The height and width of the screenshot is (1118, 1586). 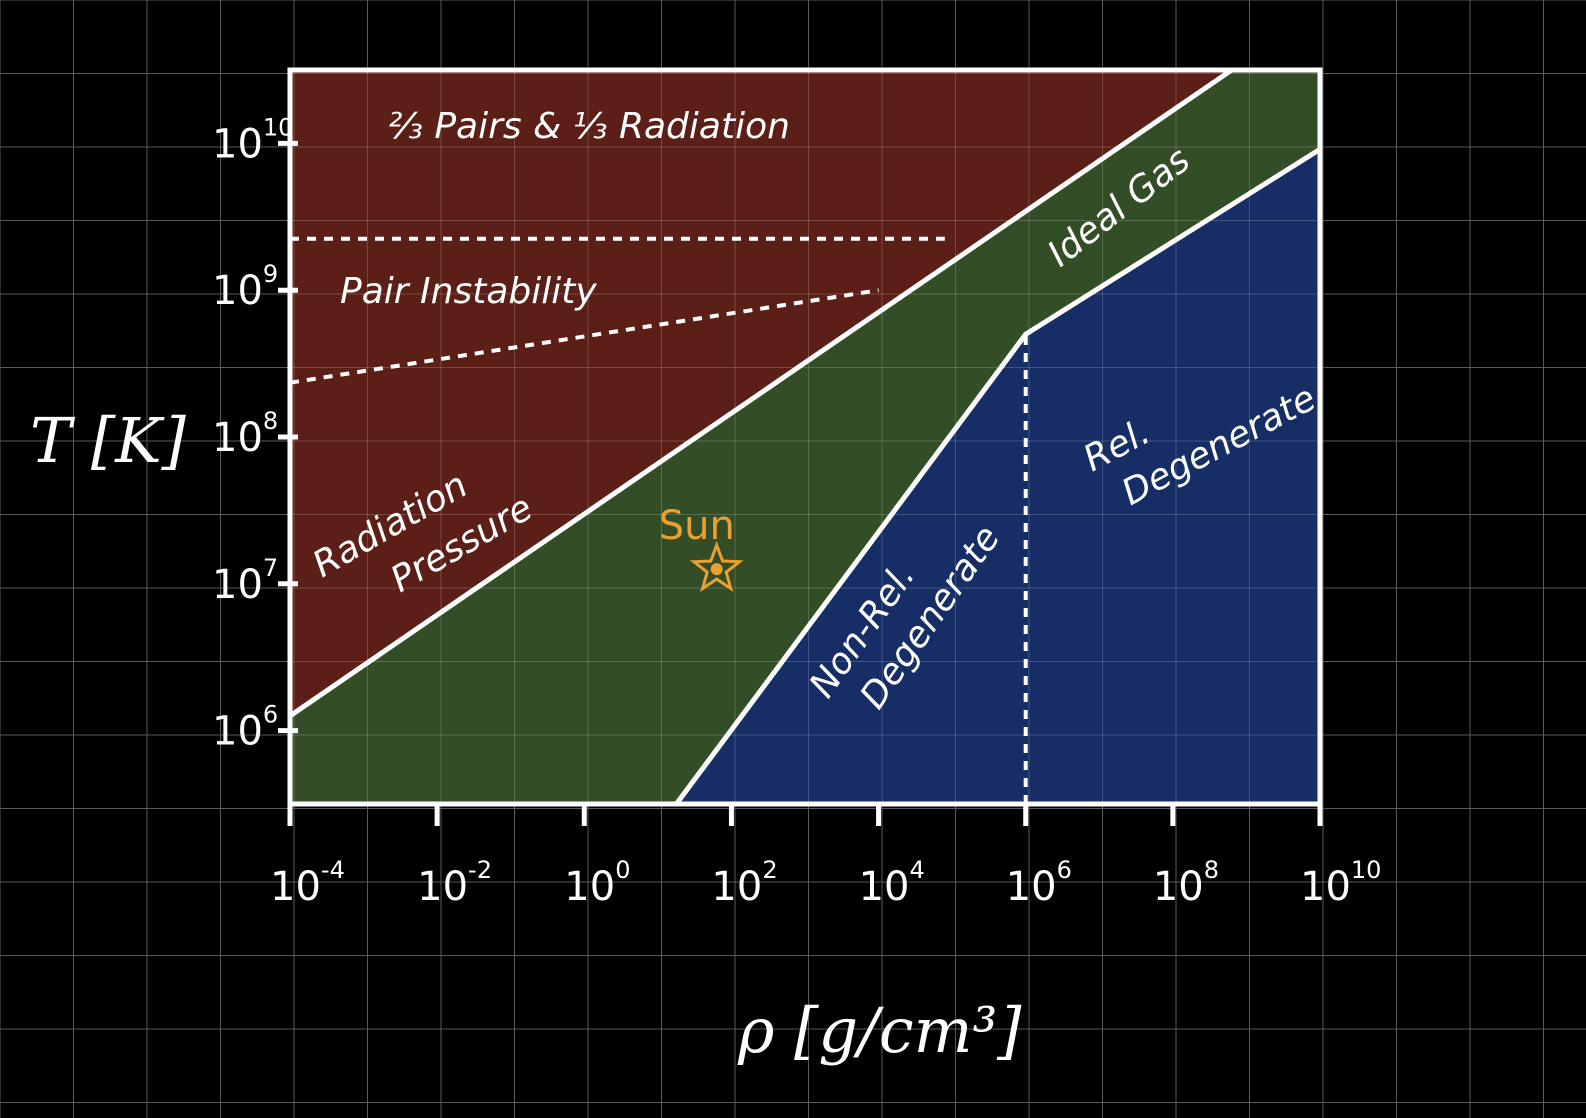 What do you see at coordinates (480, 870) in the screenshot?
I see `x-tick-exponent: -2` at bounding box center [480, 870].